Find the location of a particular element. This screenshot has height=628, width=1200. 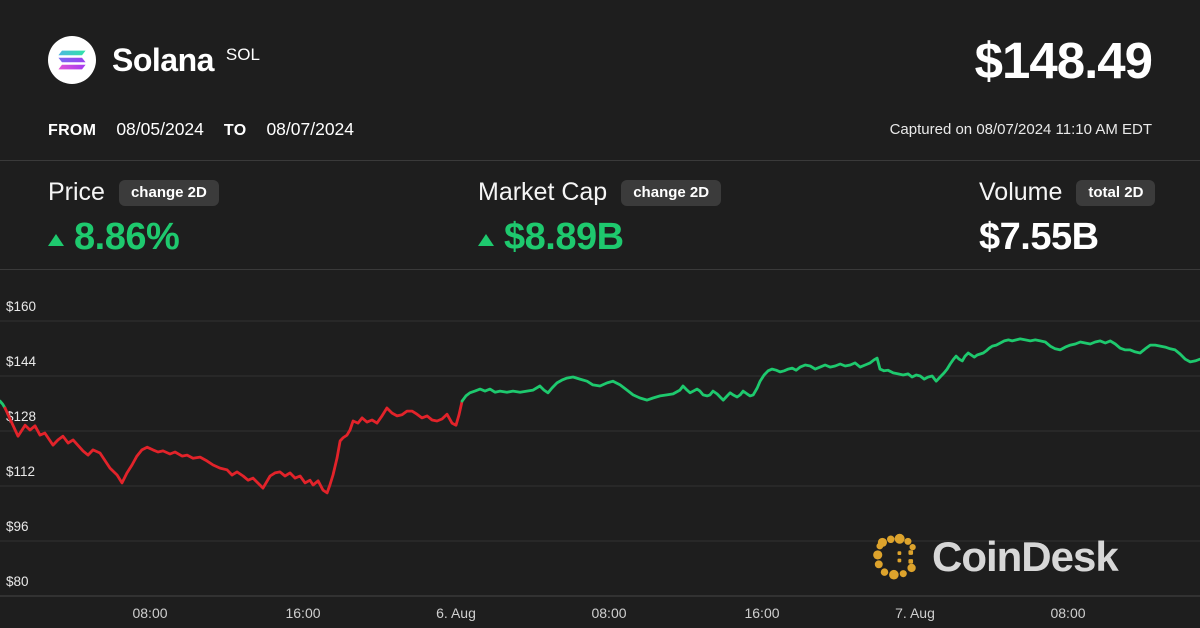

coin-name: Solana is located at coordinates (163, 59).